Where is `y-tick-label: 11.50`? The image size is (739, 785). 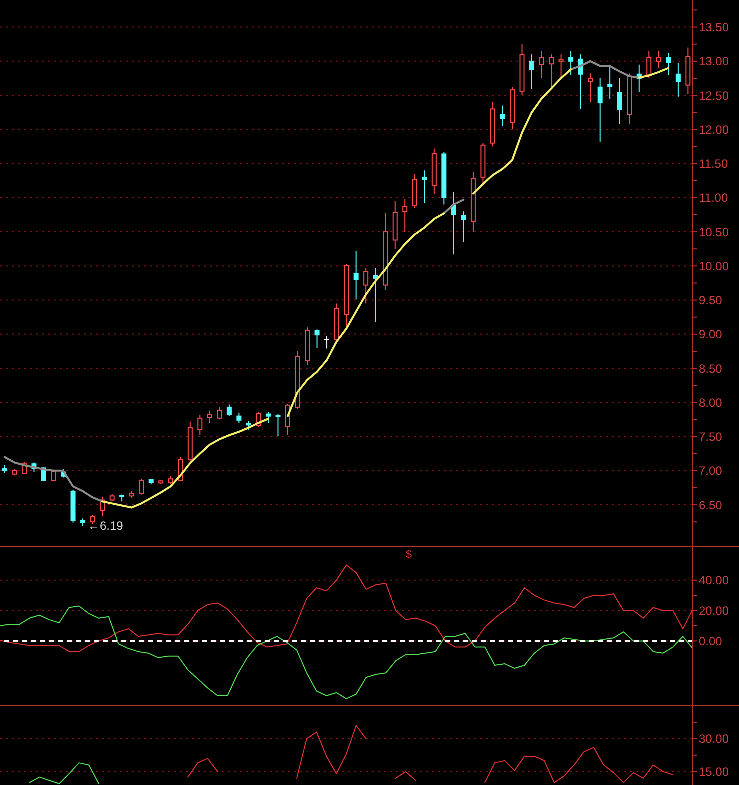
y-tick-label: 11.50 is located at coordinates (713, 164).